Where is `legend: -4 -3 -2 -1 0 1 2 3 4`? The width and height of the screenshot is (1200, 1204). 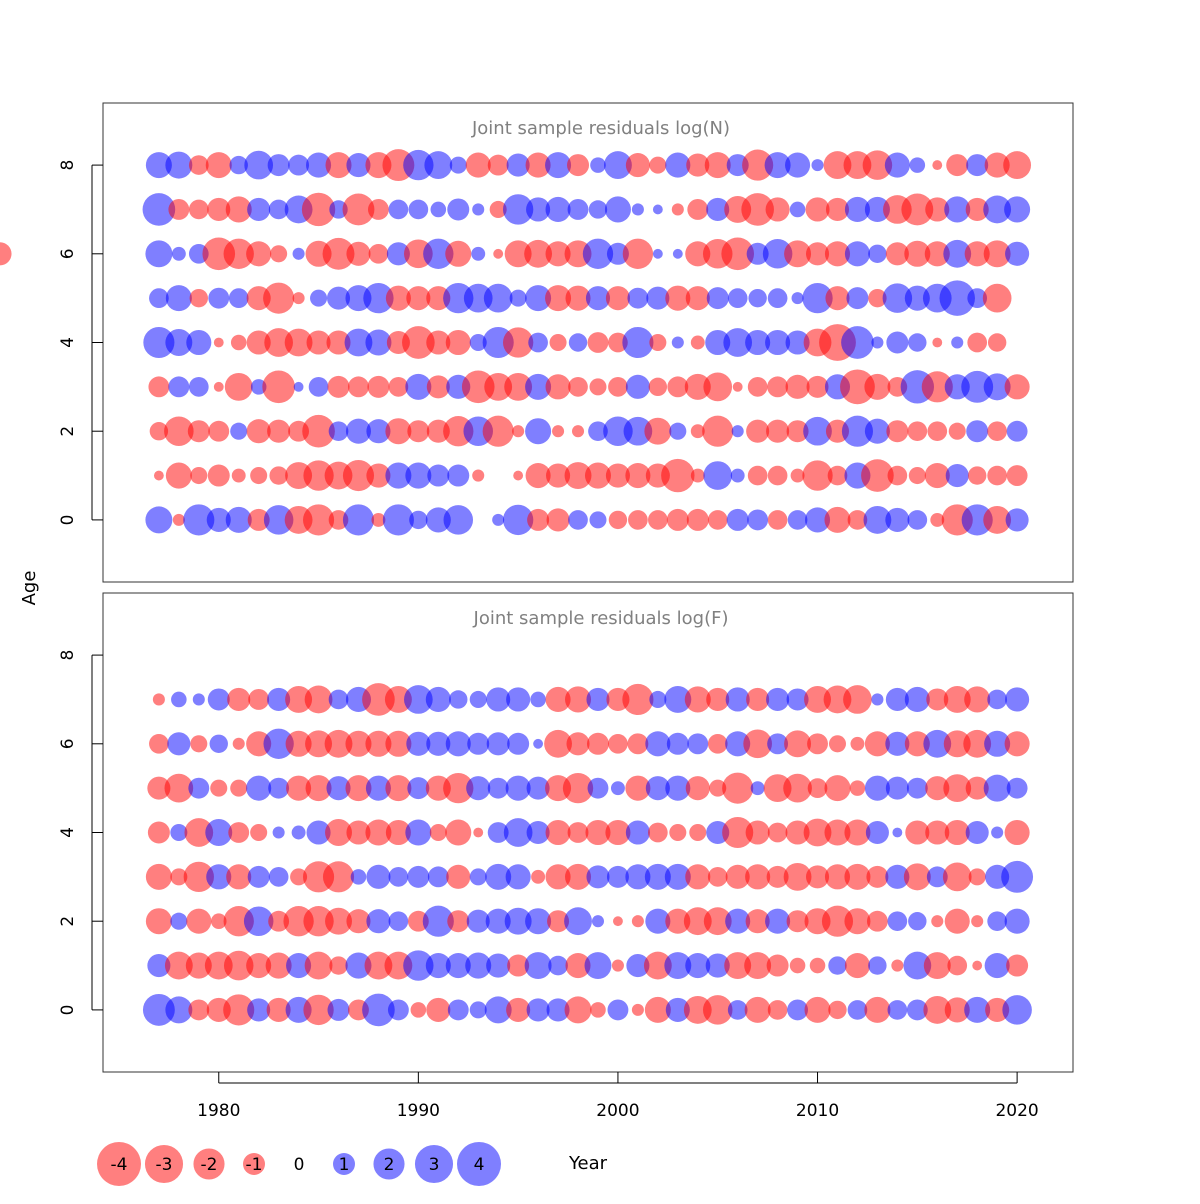 legend: -4 -3 -2 -1 0 1 2 3 4 is located at coordinates (299, 1164).